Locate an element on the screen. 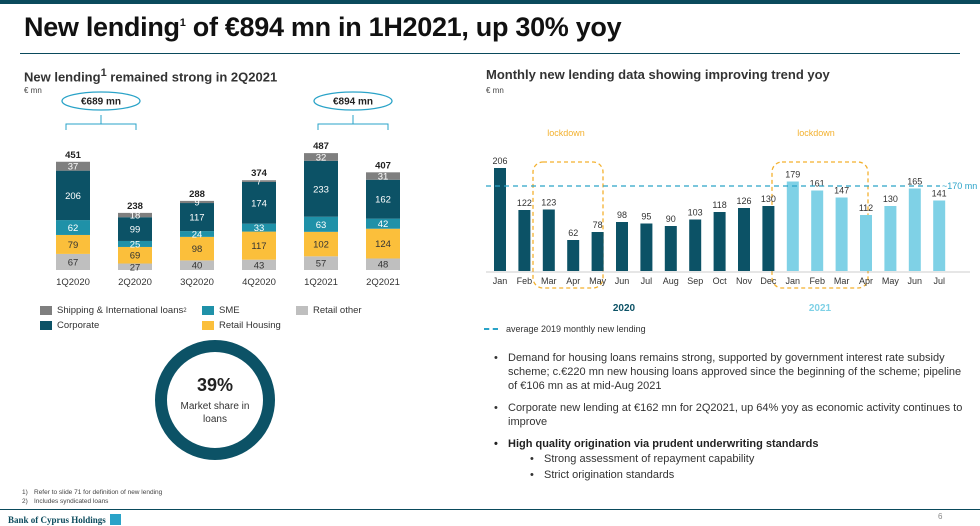 This screenshot has width=980, height=526. segment-value-label: 124 is located at coordinates (383, 244).